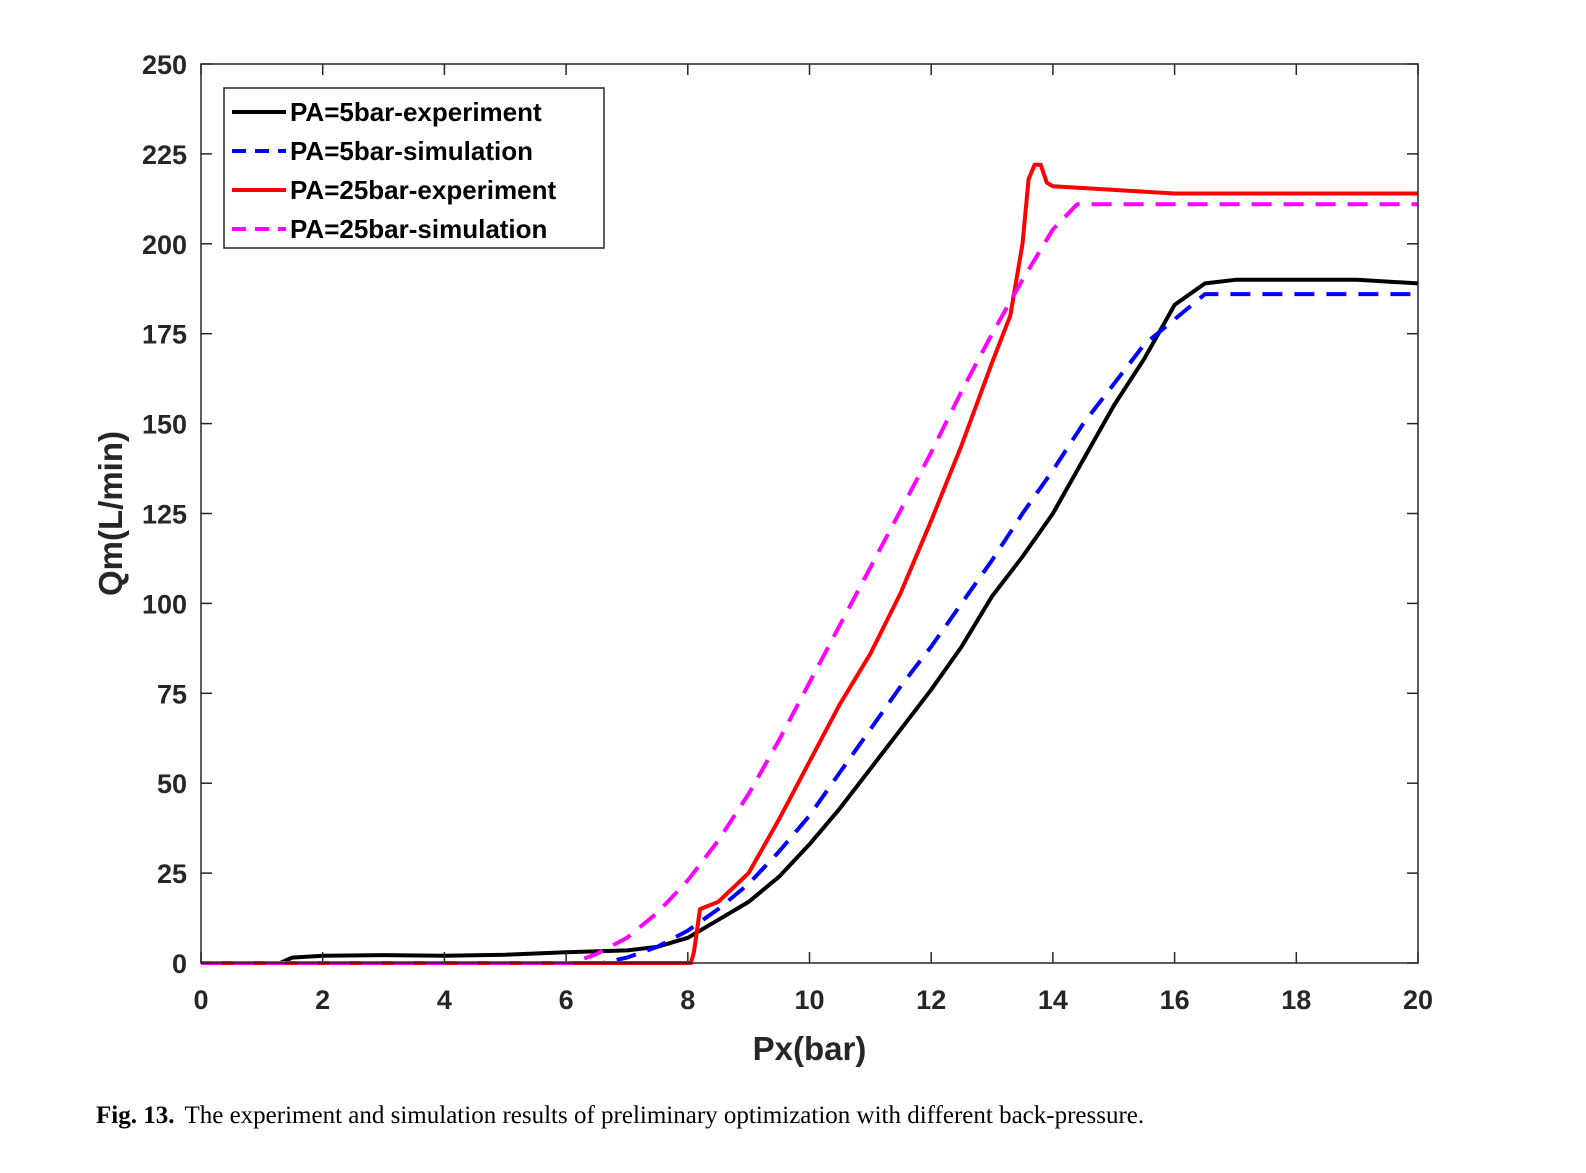 Image resolution: width=1586 pixels, height=1173 pixels. What do you see at coordinates (200, 1000) in the screenshot?
I see `x-tick-label: 0` at bounding box center [200, 1000].